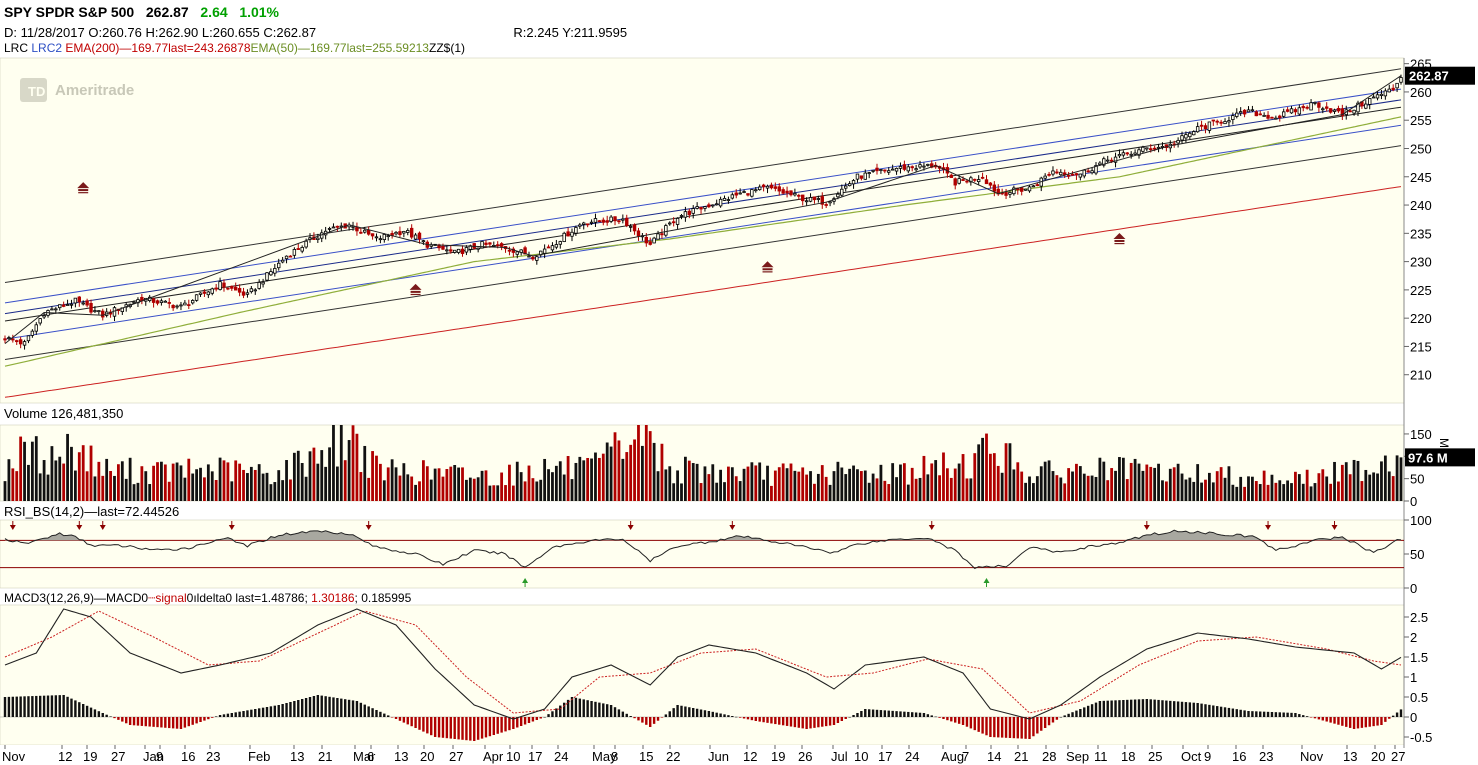 The width and height of the screenshot is (1478, 765). What do you see at coordinates (1419, 657) in the screenshot?
I see `macd-axis-tick-label: 1.5` at bounding box center [1419, 657].